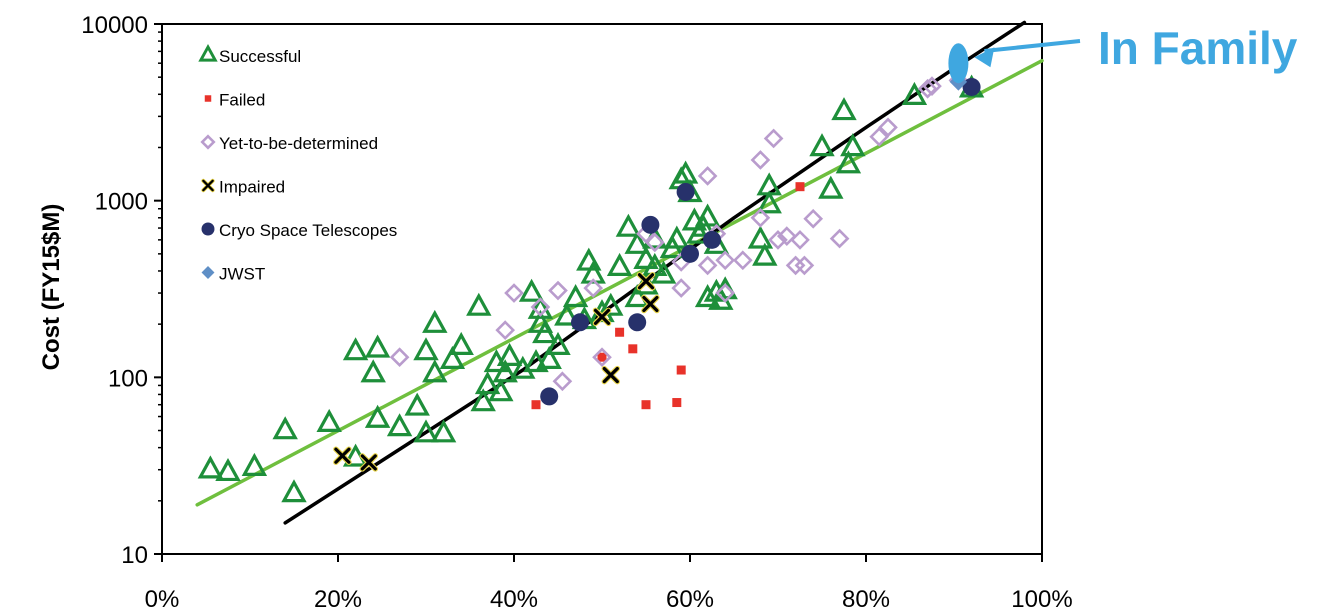 The width and height of the screenshot is (1329, 613). What do you see at coordinates (958, 63) in the screenshot?
I see `in-family-ellipse` at bounding box center [958, 63].